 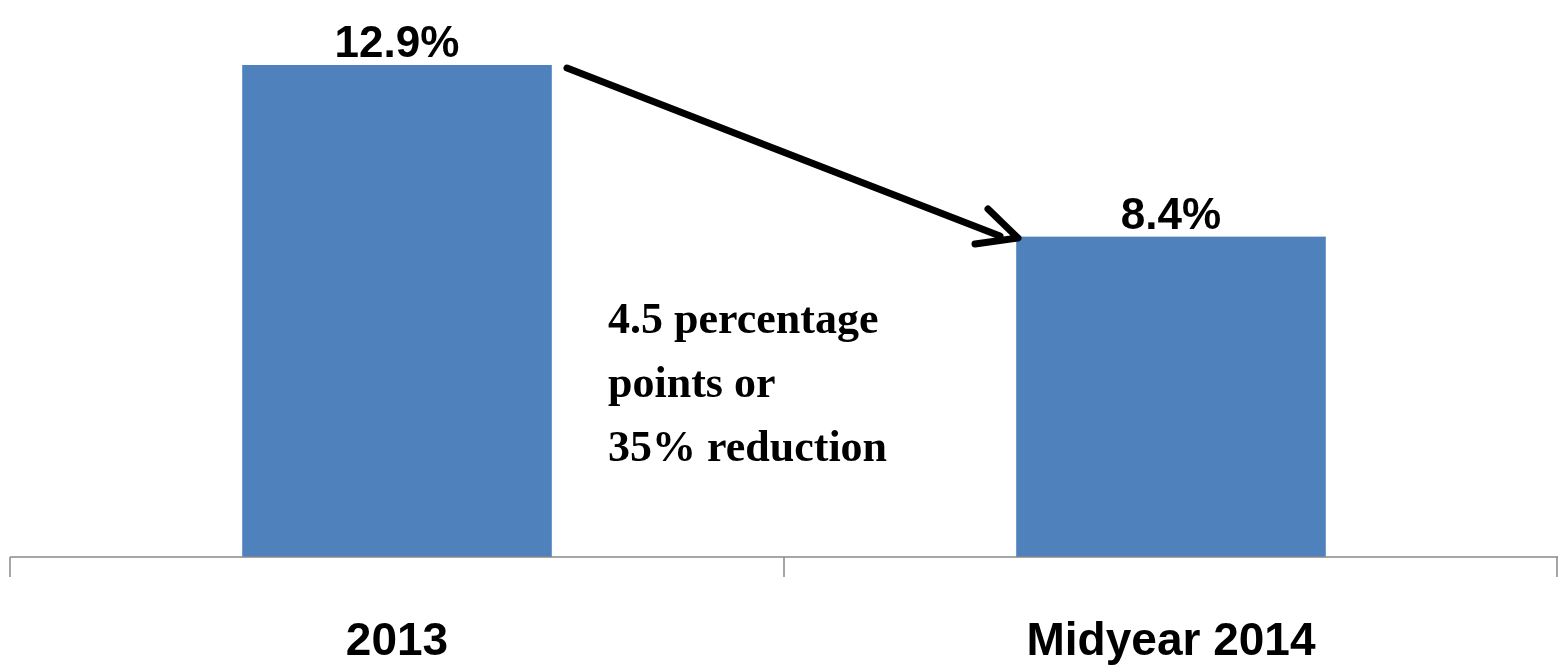 What do you see at coordinates (397, 41) in the screenshot?
I see `data-label: 12.9%` at bounding box center [397, 41].